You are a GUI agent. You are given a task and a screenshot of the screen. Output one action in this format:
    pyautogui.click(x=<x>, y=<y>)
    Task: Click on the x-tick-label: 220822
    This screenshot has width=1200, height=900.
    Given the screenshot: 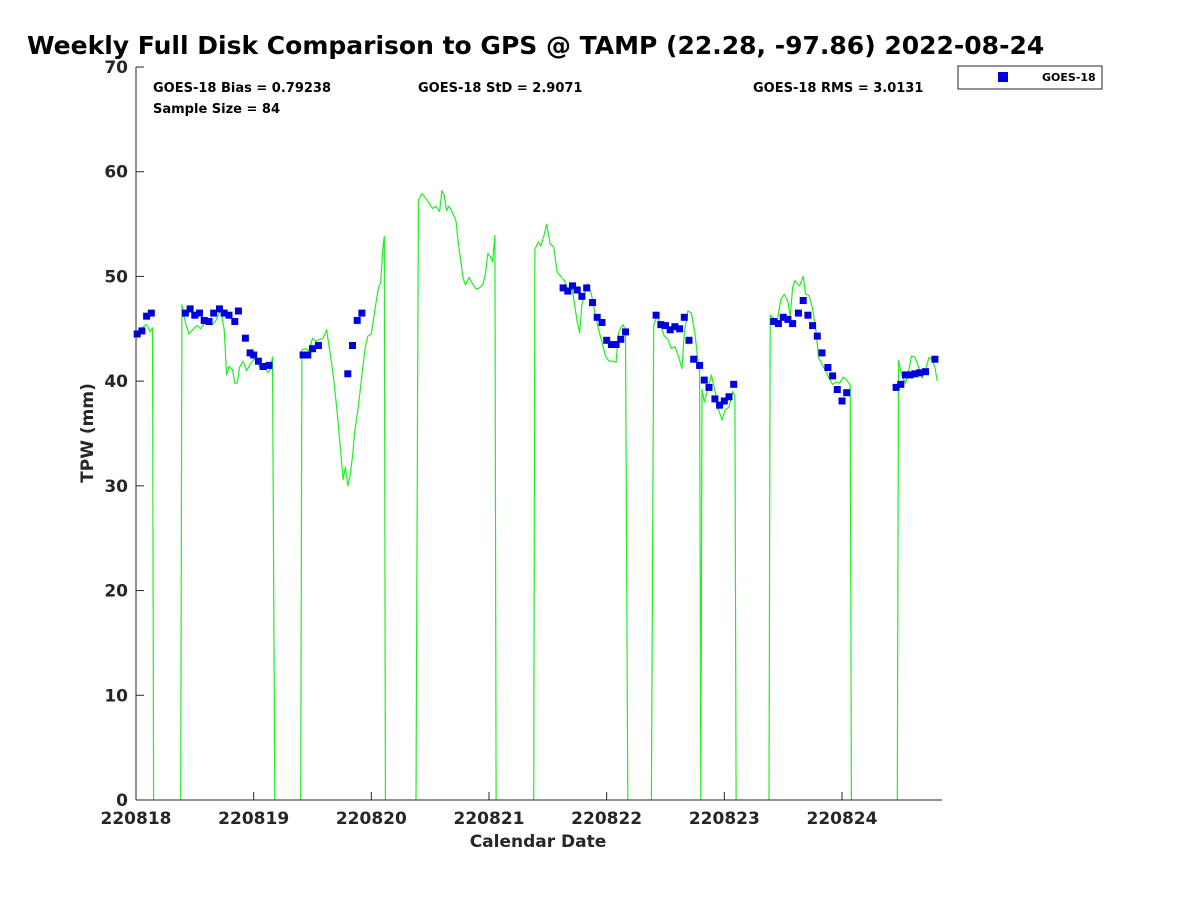 What is the action you would take?
    pyautogui.click(x=606, y=819)
    